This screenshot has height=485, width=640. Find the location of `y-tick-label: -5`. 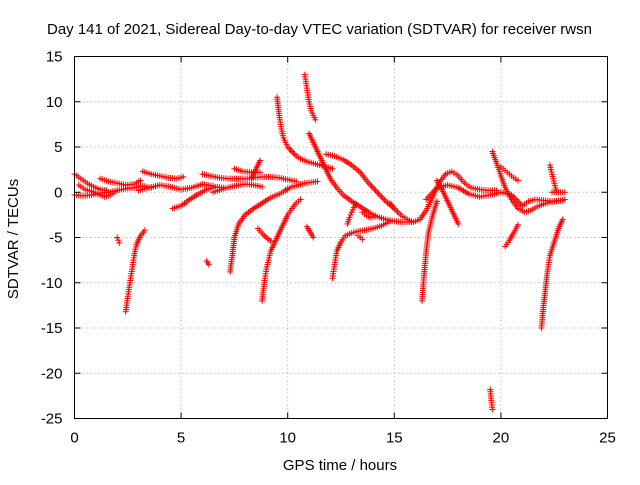

y-tick-label: -5 is located at coordinates (55, 238).